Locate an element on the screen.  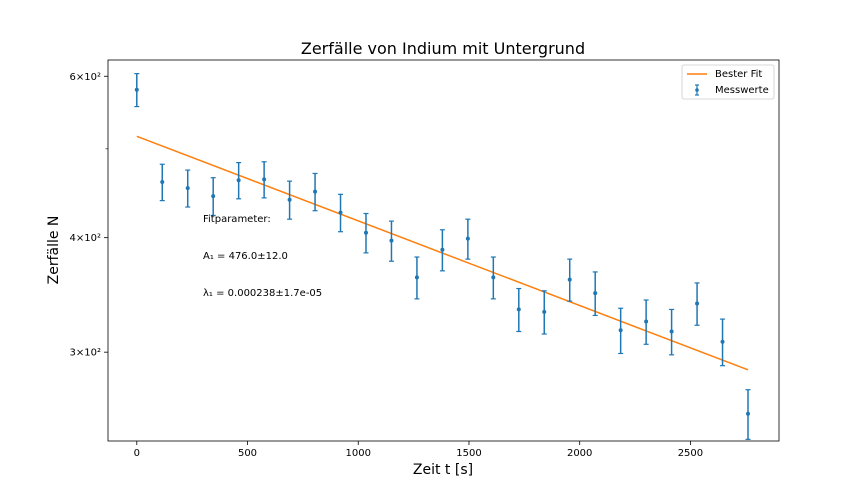
x-tick-label: 1000 is located at coordinates (358, 453).